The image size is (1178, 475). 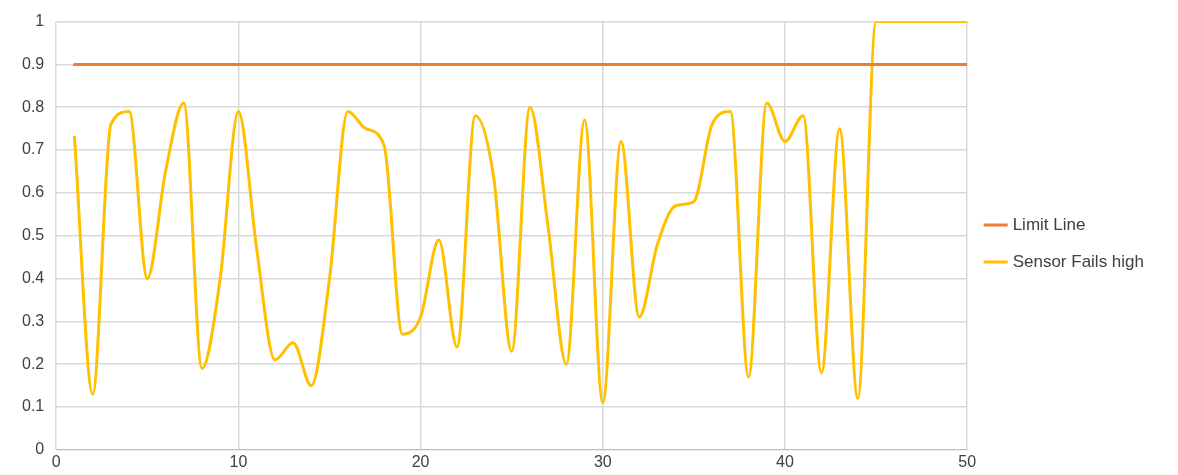 I want to click on y-tick-label: 0.8, so click(x=33, y=106).